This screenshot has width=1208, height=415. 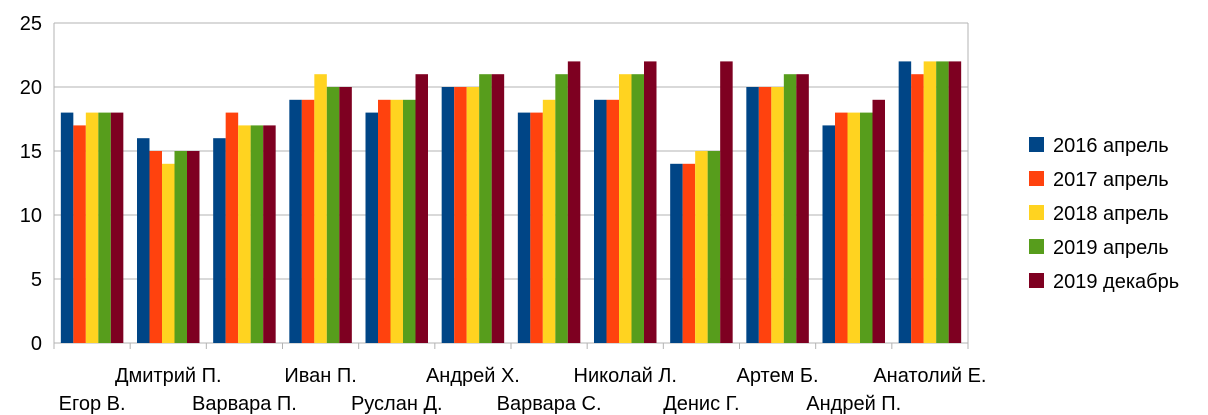 I want to click on x-category-label: Анатолий Е., so click(x=929, y=376).